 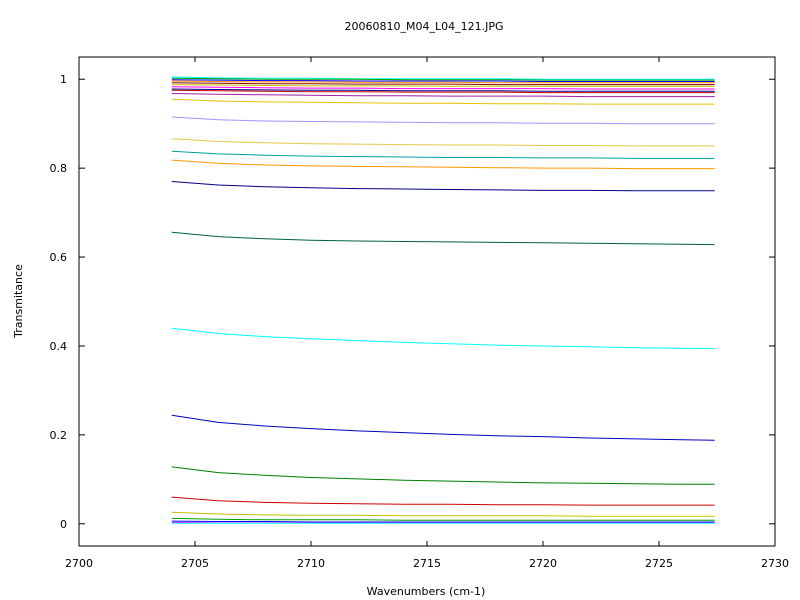 I want to click on y-tick-label: 1, so click(x=63, y=79).